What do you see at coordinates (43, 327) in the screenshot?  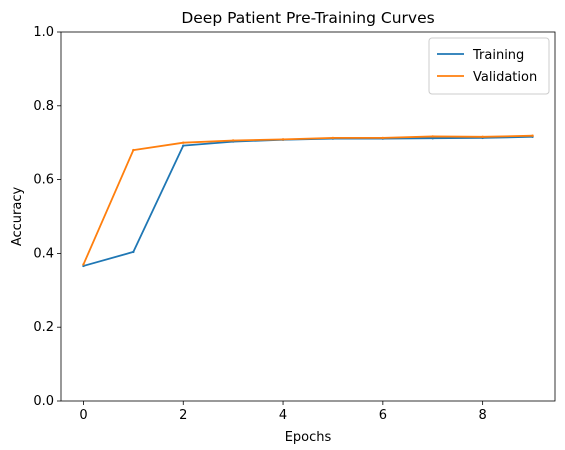 I see `y-tick-label: 0.2` at bounding box center [43, 327].